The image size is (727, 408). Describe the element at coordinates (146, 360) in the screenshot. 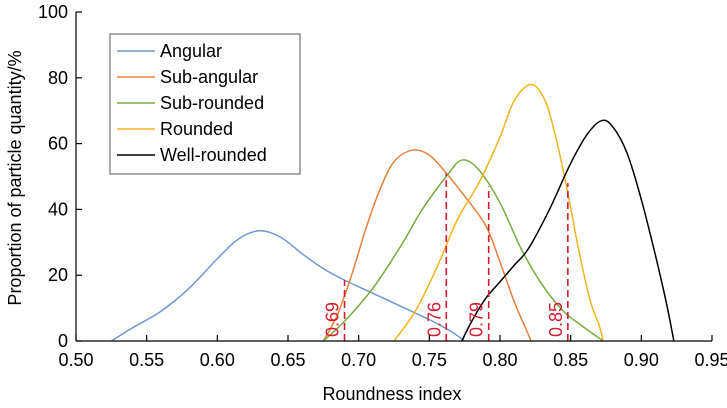

I see `x-tick-label: 0.55` at that location.